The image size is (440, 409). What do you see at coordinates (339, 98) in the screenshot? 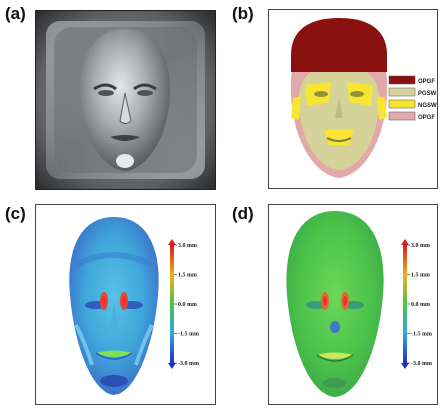
I see `region-map-figure` at bounding box center [339, 98].